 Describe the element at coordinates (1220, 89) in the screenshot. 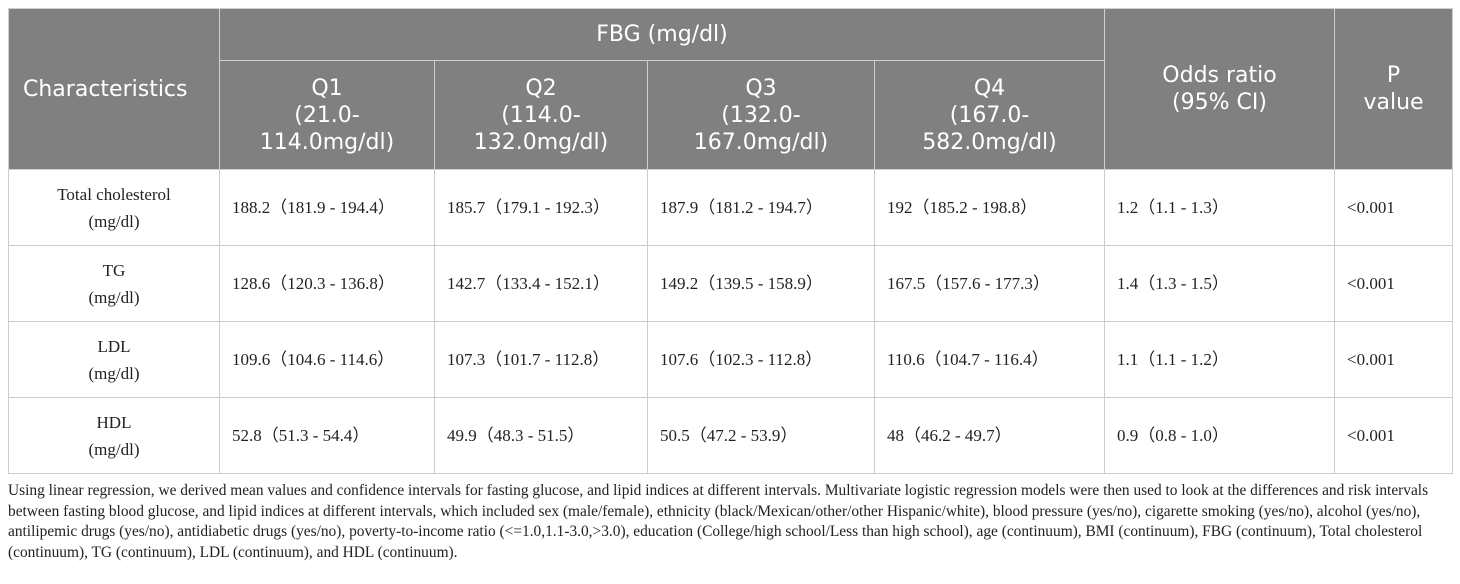

I see `odds-ratio-header: Odds ratio (95% CI)` at that location.